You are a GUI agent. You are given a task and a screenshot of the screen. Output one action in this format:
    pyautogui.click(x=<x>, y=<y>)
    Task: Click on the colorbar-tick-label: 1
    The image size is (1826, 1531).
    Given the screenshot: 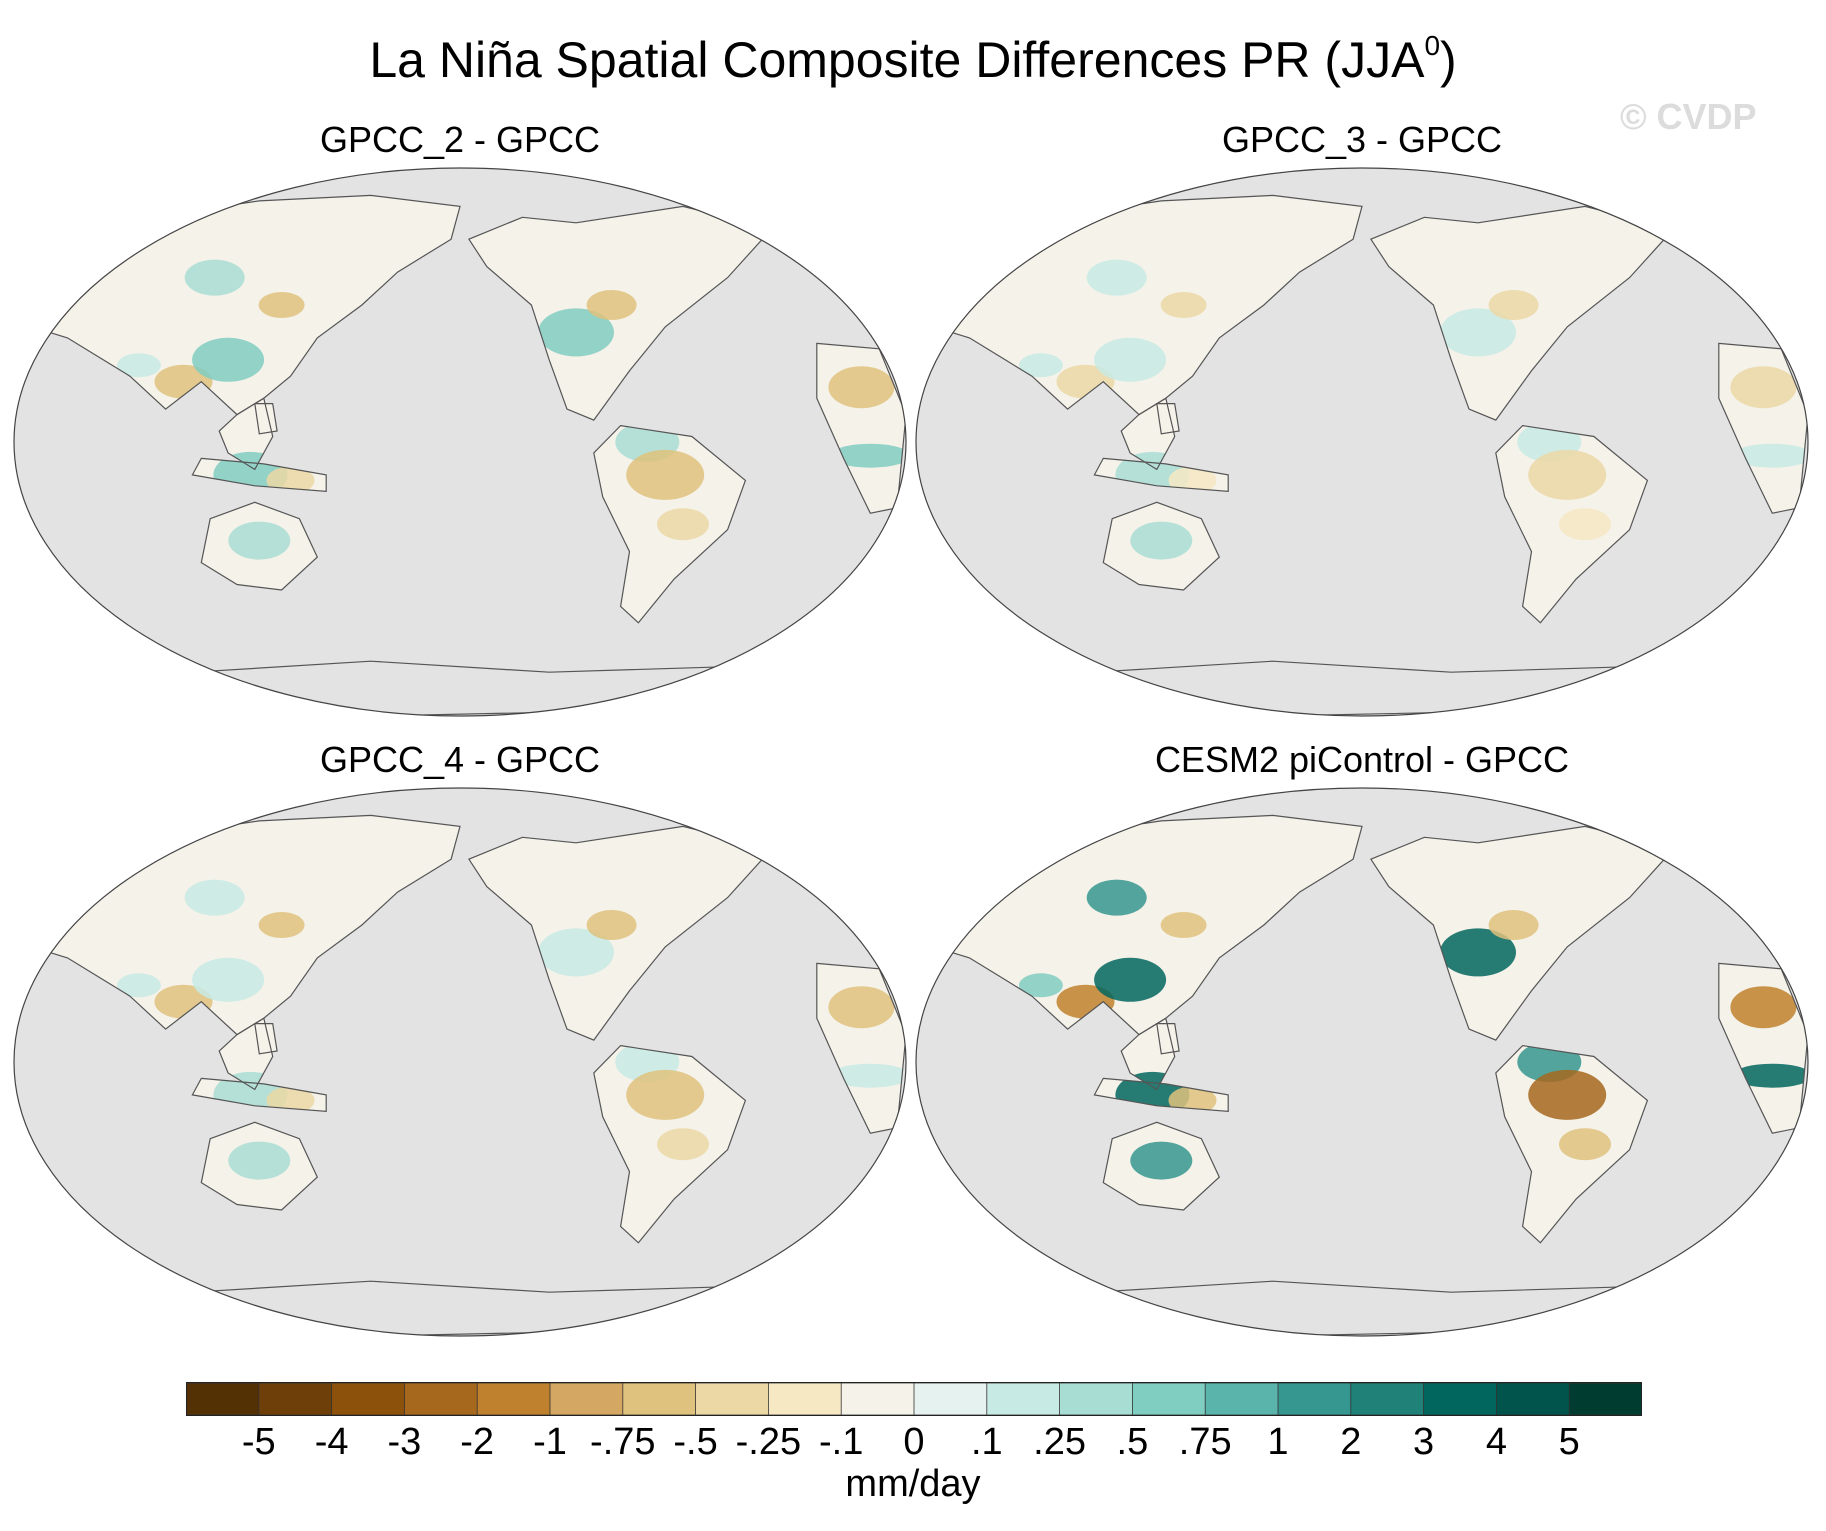 What is the action you would take?
    pyautogui.click(x=1278, y=1442)
    